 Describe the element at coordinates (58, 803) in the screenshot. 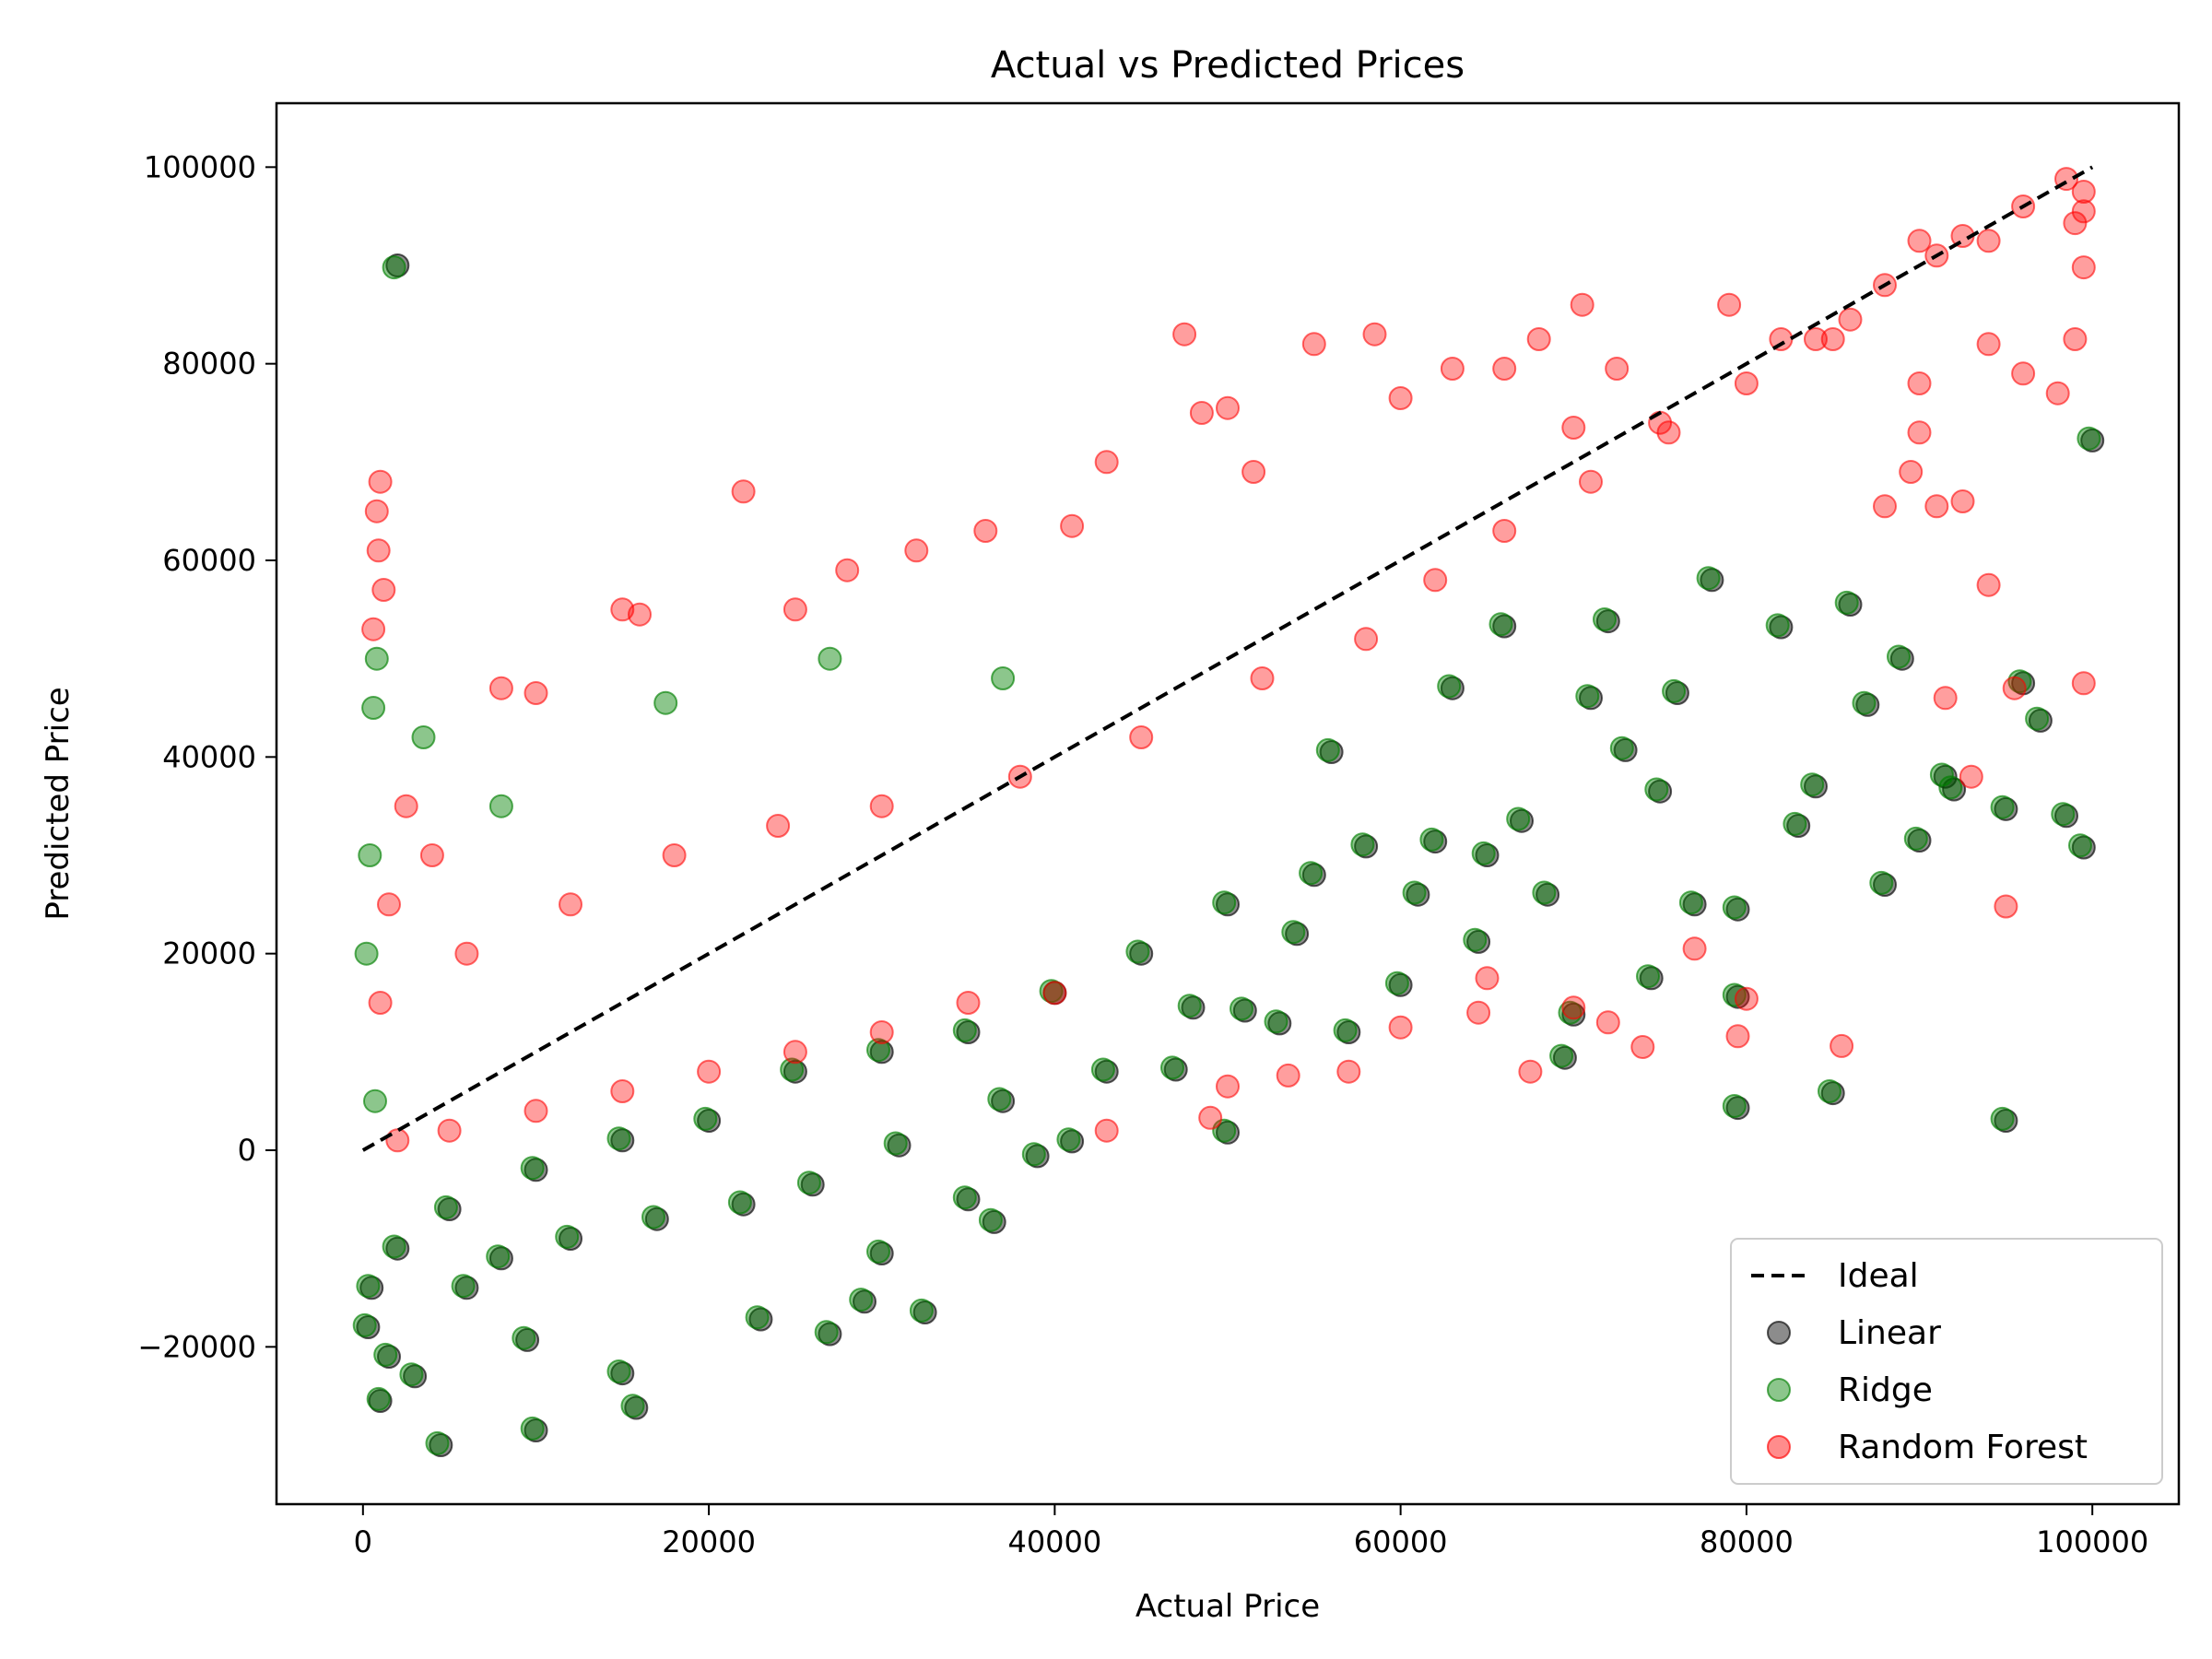

I see `y-axis-label: Predicted Price` at that location.